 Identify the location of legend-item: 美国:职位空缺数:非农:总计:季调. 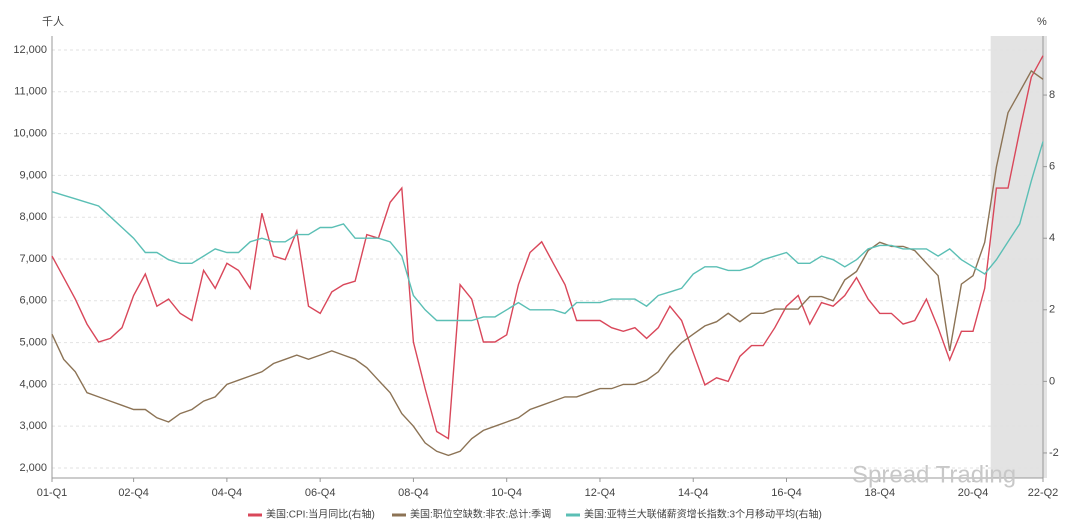
(471, 514).